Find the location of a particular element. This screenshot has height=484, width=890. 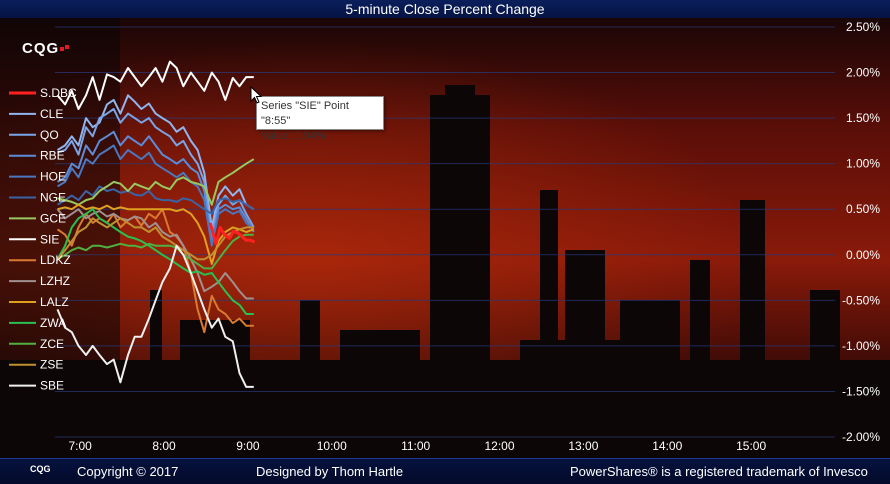

series-line-zwa is located at coordinates (155, 261).